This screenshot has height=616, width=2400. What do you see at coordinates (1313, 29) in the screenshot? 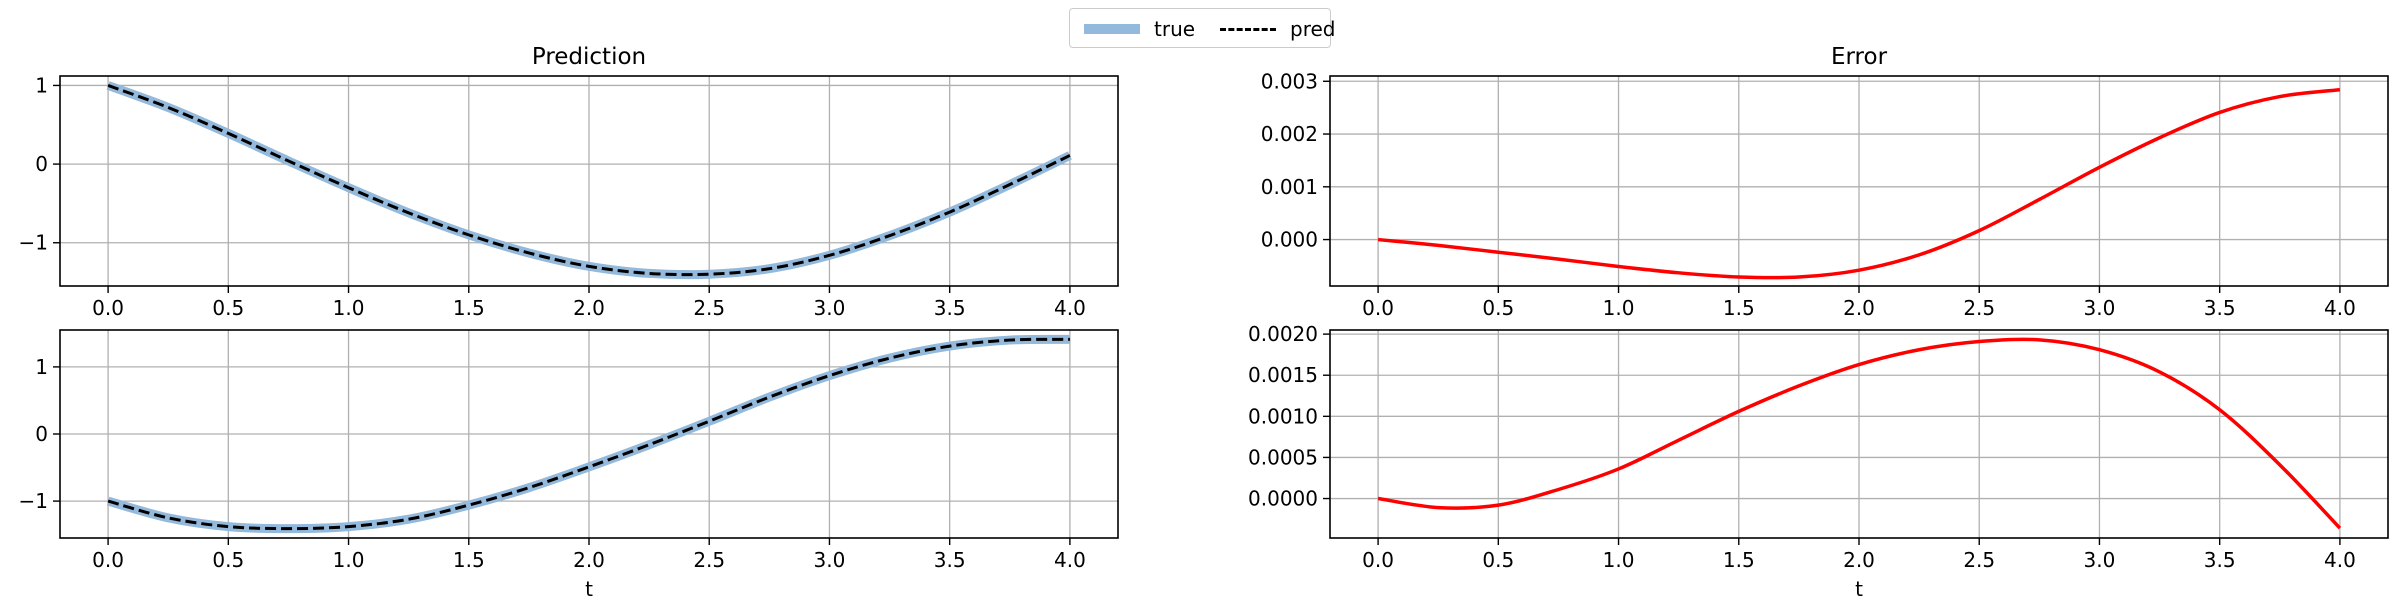
I see `legend-label-pred: pred` at bounding box center [1313, 29].